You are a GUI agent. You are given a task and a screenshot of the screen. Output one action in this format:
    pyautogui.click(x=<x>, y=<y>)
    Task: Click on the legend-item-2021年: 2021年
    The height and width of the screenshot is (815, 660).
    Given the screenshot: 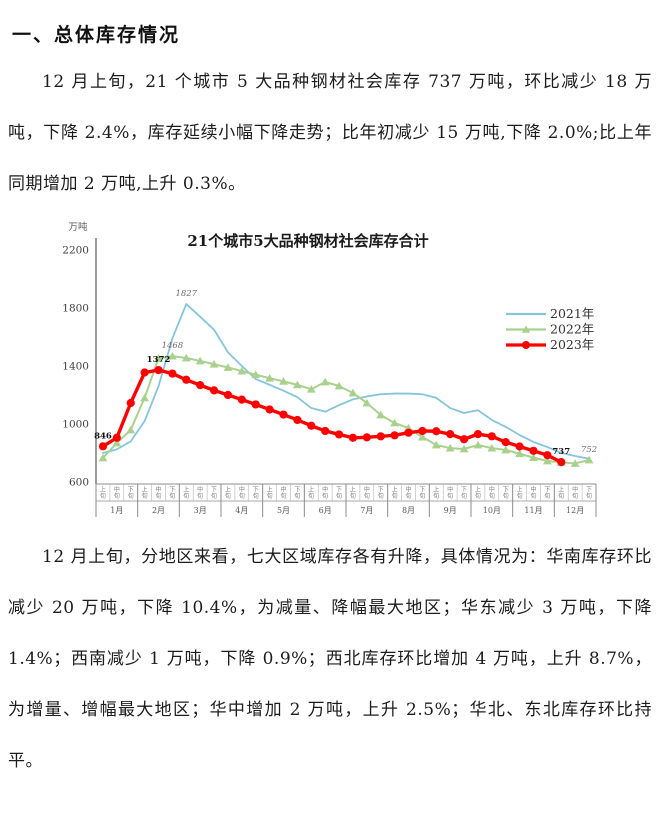 What is the action you would take?
    pyautogui.click(x=550, y=313)
    